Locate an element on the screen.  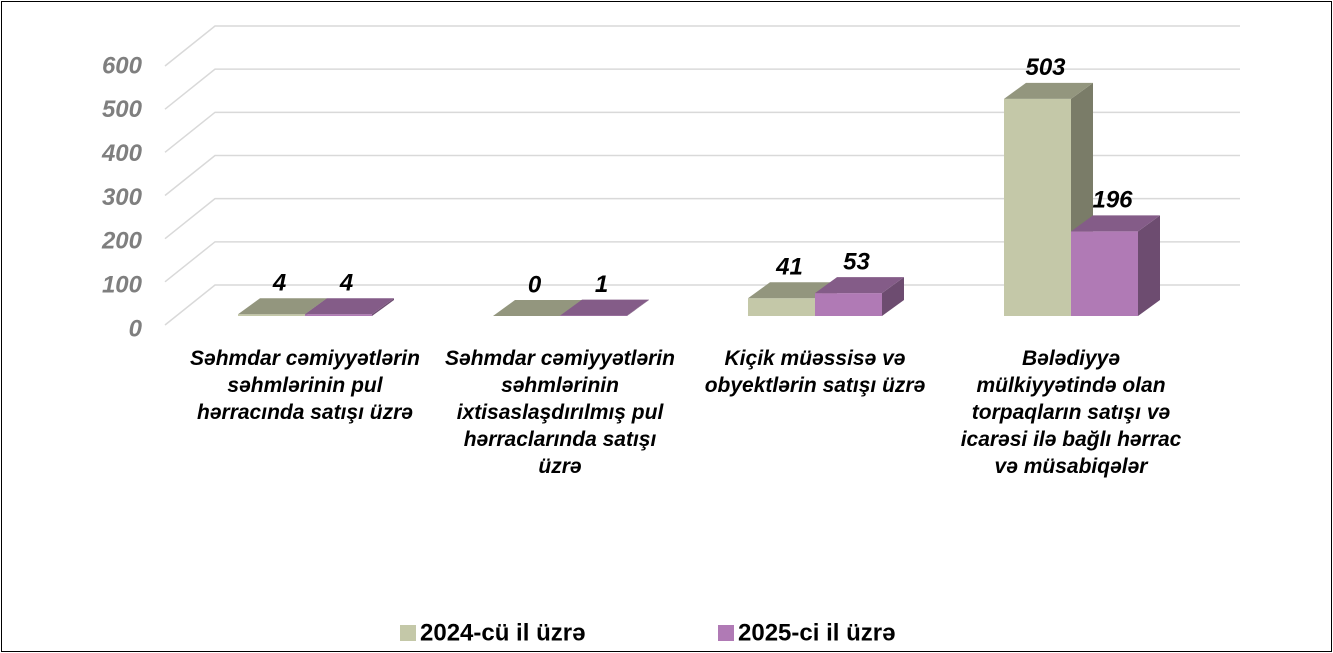
y-tick-label: 100 is located at coordinates (122, 285).